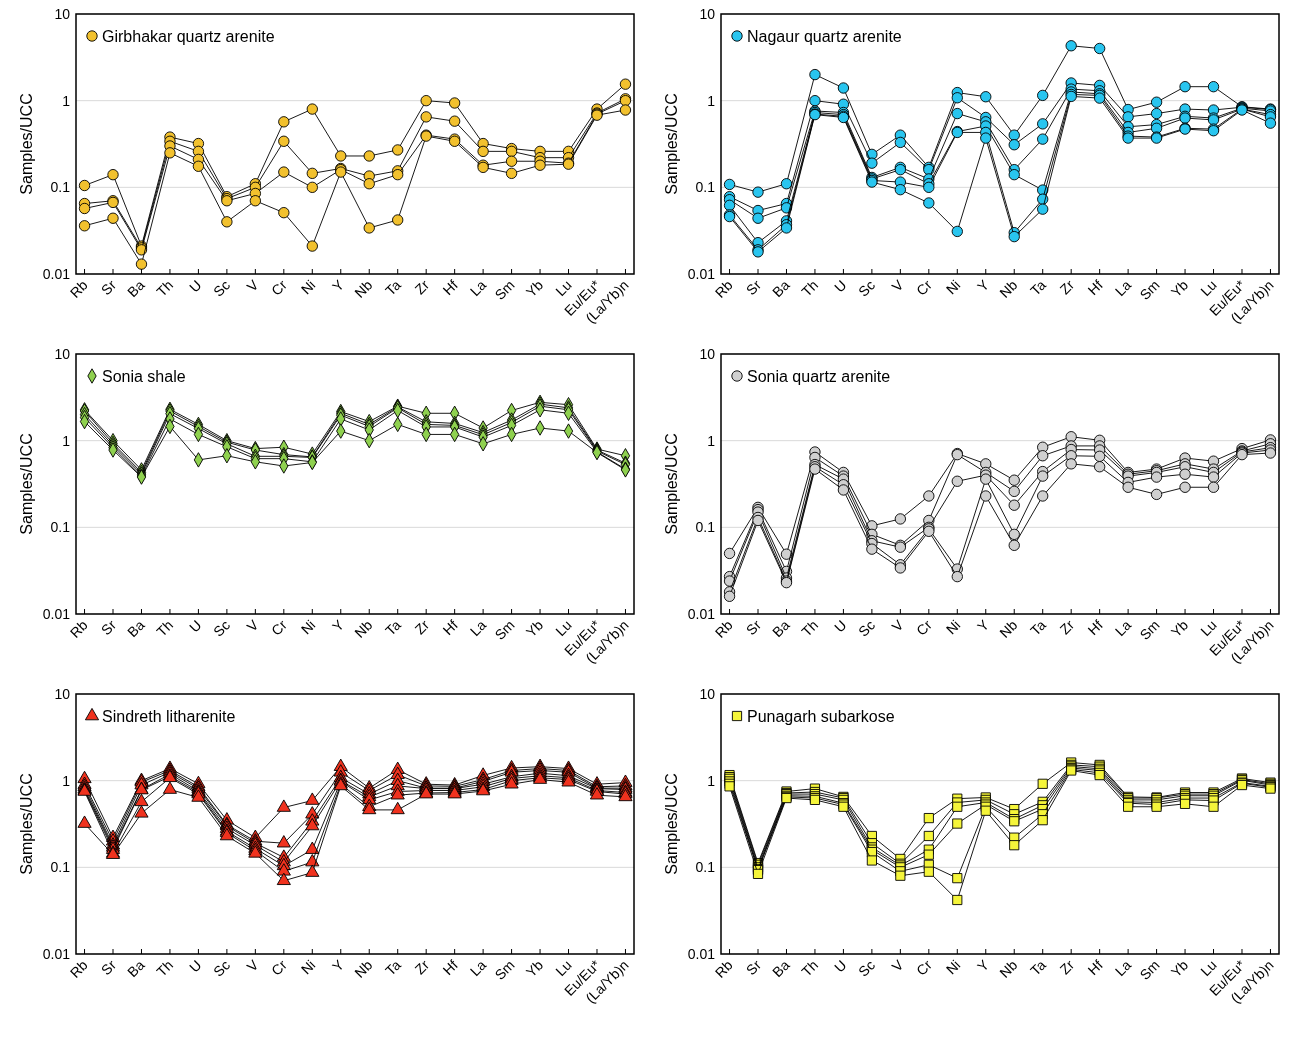 The width and height of the screenshot is (1299, 1038). I want to click on legend-label: Punagarh subarkose, so click(821, 716).